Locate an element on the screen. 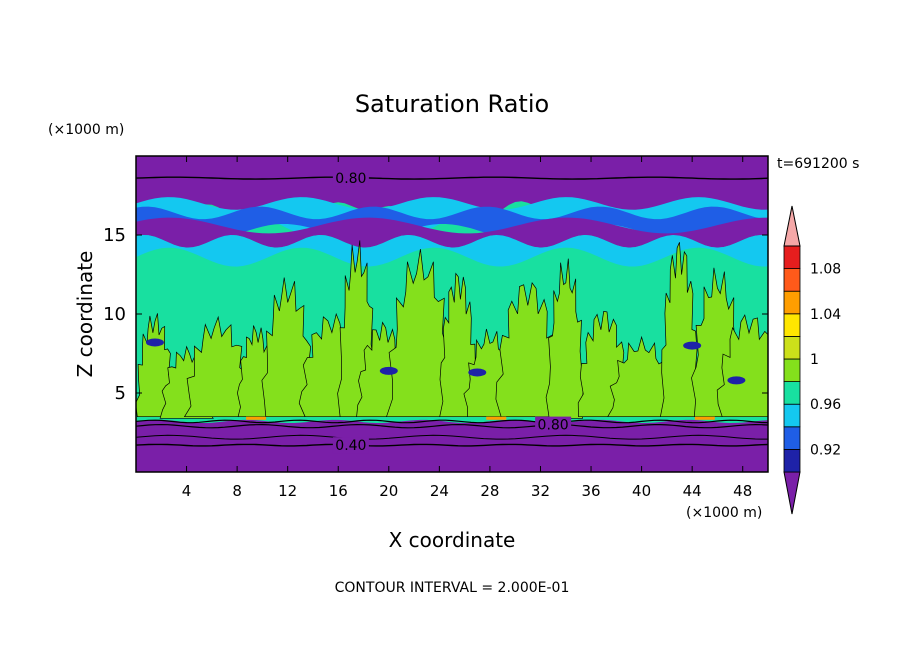 Image resolution: width=904 pixels, height=654 pixels. x-tick-label: 8 is located at coordinates (237, 491).